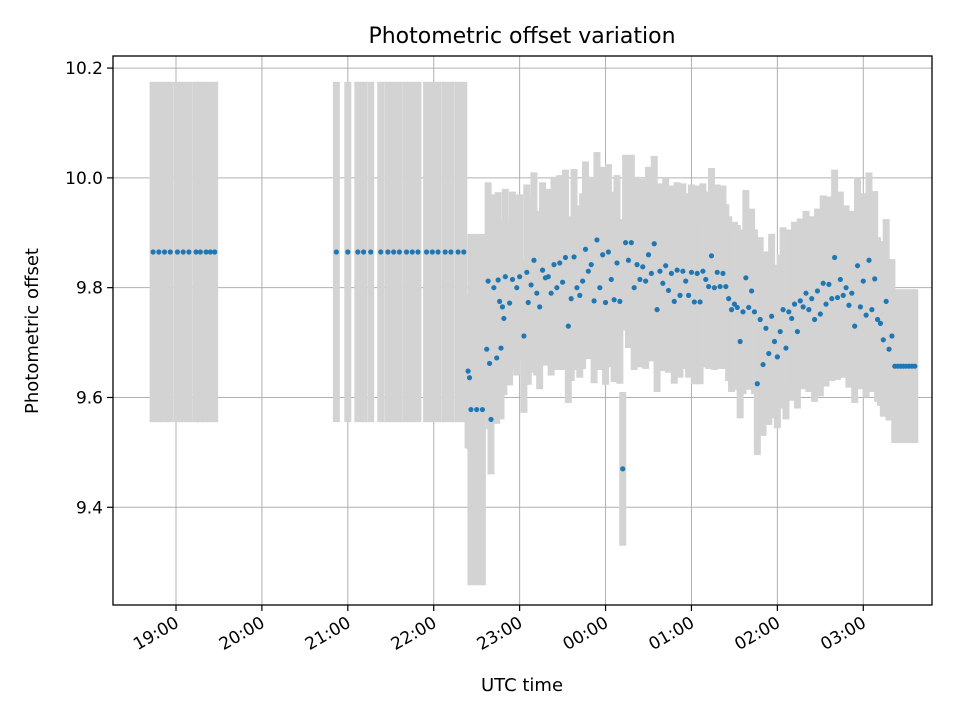 The width and height of the screenshot is (960, 720). I want to click on y-tick-label: 10.0, so click(84, 179).